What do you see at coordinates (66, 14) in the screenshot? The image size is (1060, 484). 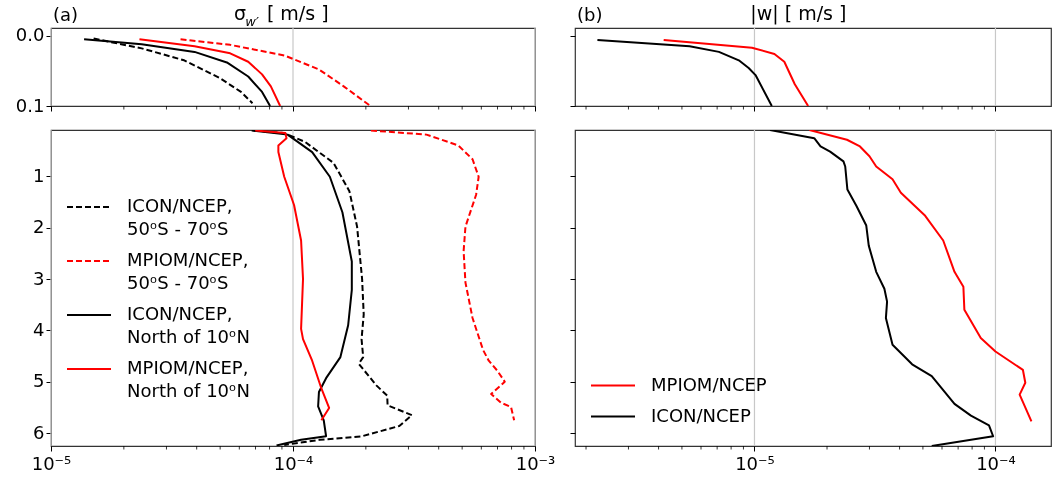 I see `text: (a)` at bounding box center [66, 14].